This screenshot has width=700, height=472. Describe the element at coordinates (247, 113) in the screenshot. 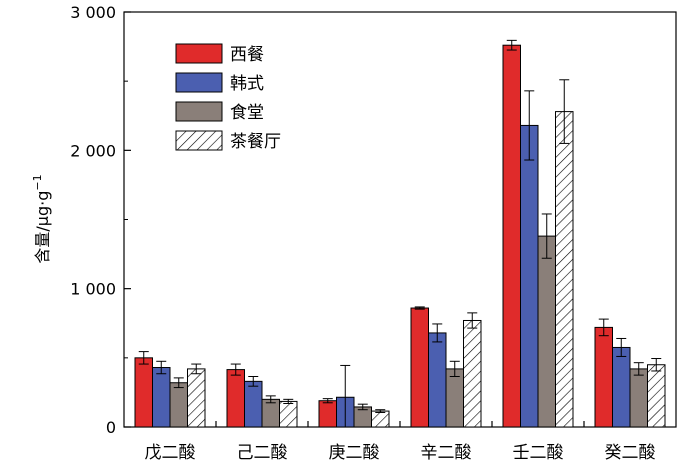

I see `legend-label: 食堂` at that location.